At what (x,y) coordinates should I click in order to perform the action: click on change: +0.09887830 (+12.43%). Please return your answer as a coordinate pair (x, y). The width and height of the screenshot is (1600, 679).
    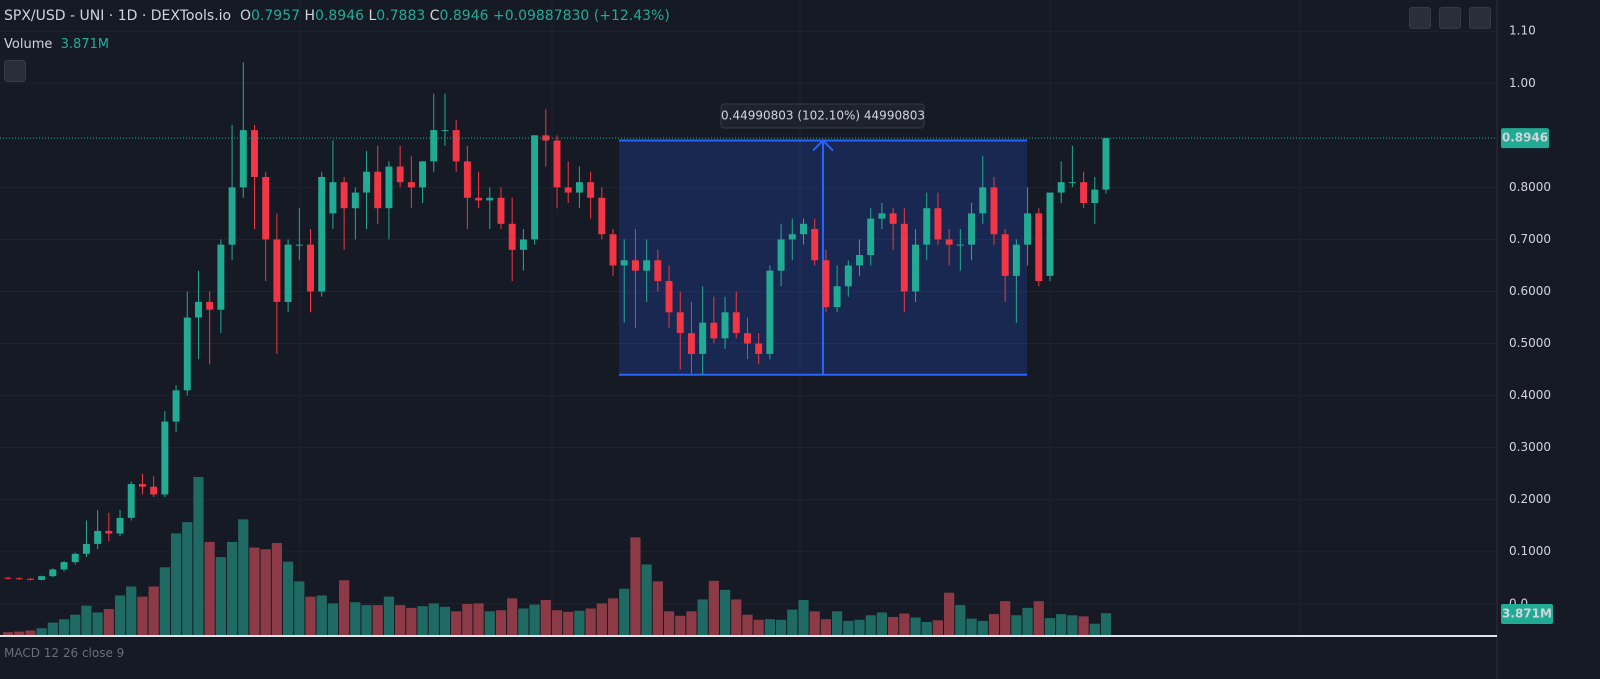
    Looking at the image, I should click on (581, 16).